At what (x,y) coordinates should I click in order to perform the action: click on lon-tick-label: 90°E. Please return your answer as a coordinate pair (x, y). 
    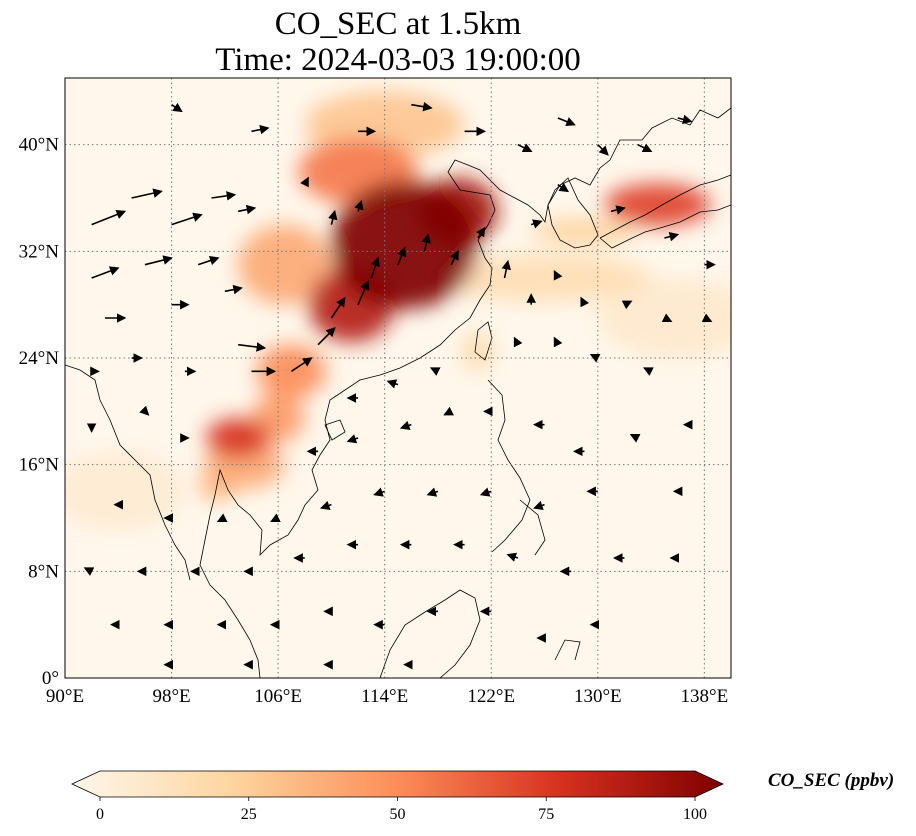
    Looking at the image, I should click on (65, 696).